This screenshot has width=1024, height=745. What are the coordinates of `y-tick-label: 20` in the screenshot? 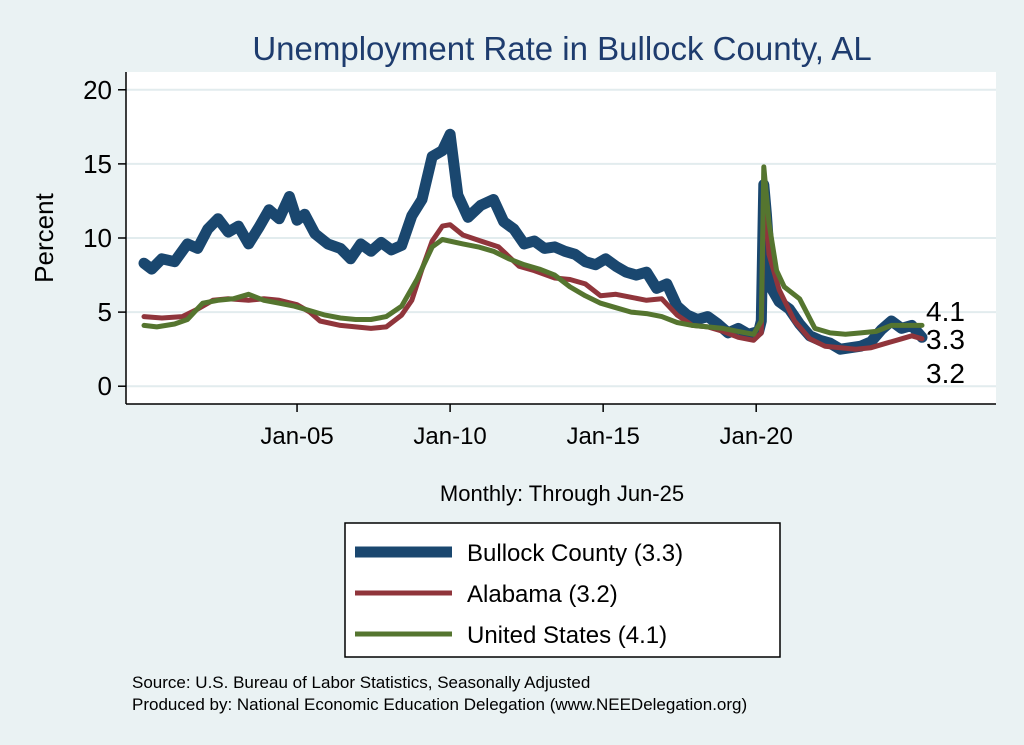 It's located at (97, 90).